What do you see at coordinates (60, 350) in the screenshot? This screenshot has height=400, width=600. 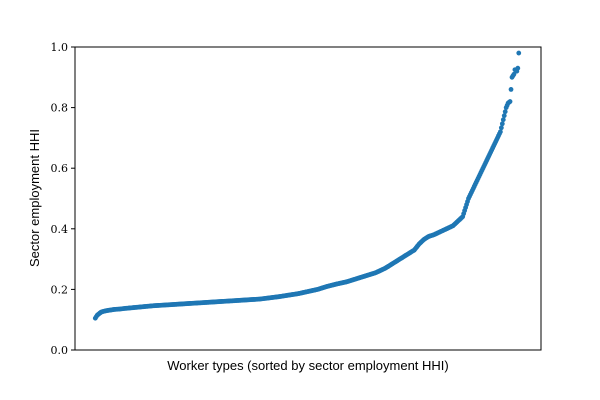 I see `y-tick-label: 0.0` at bounding box center [60, 350].